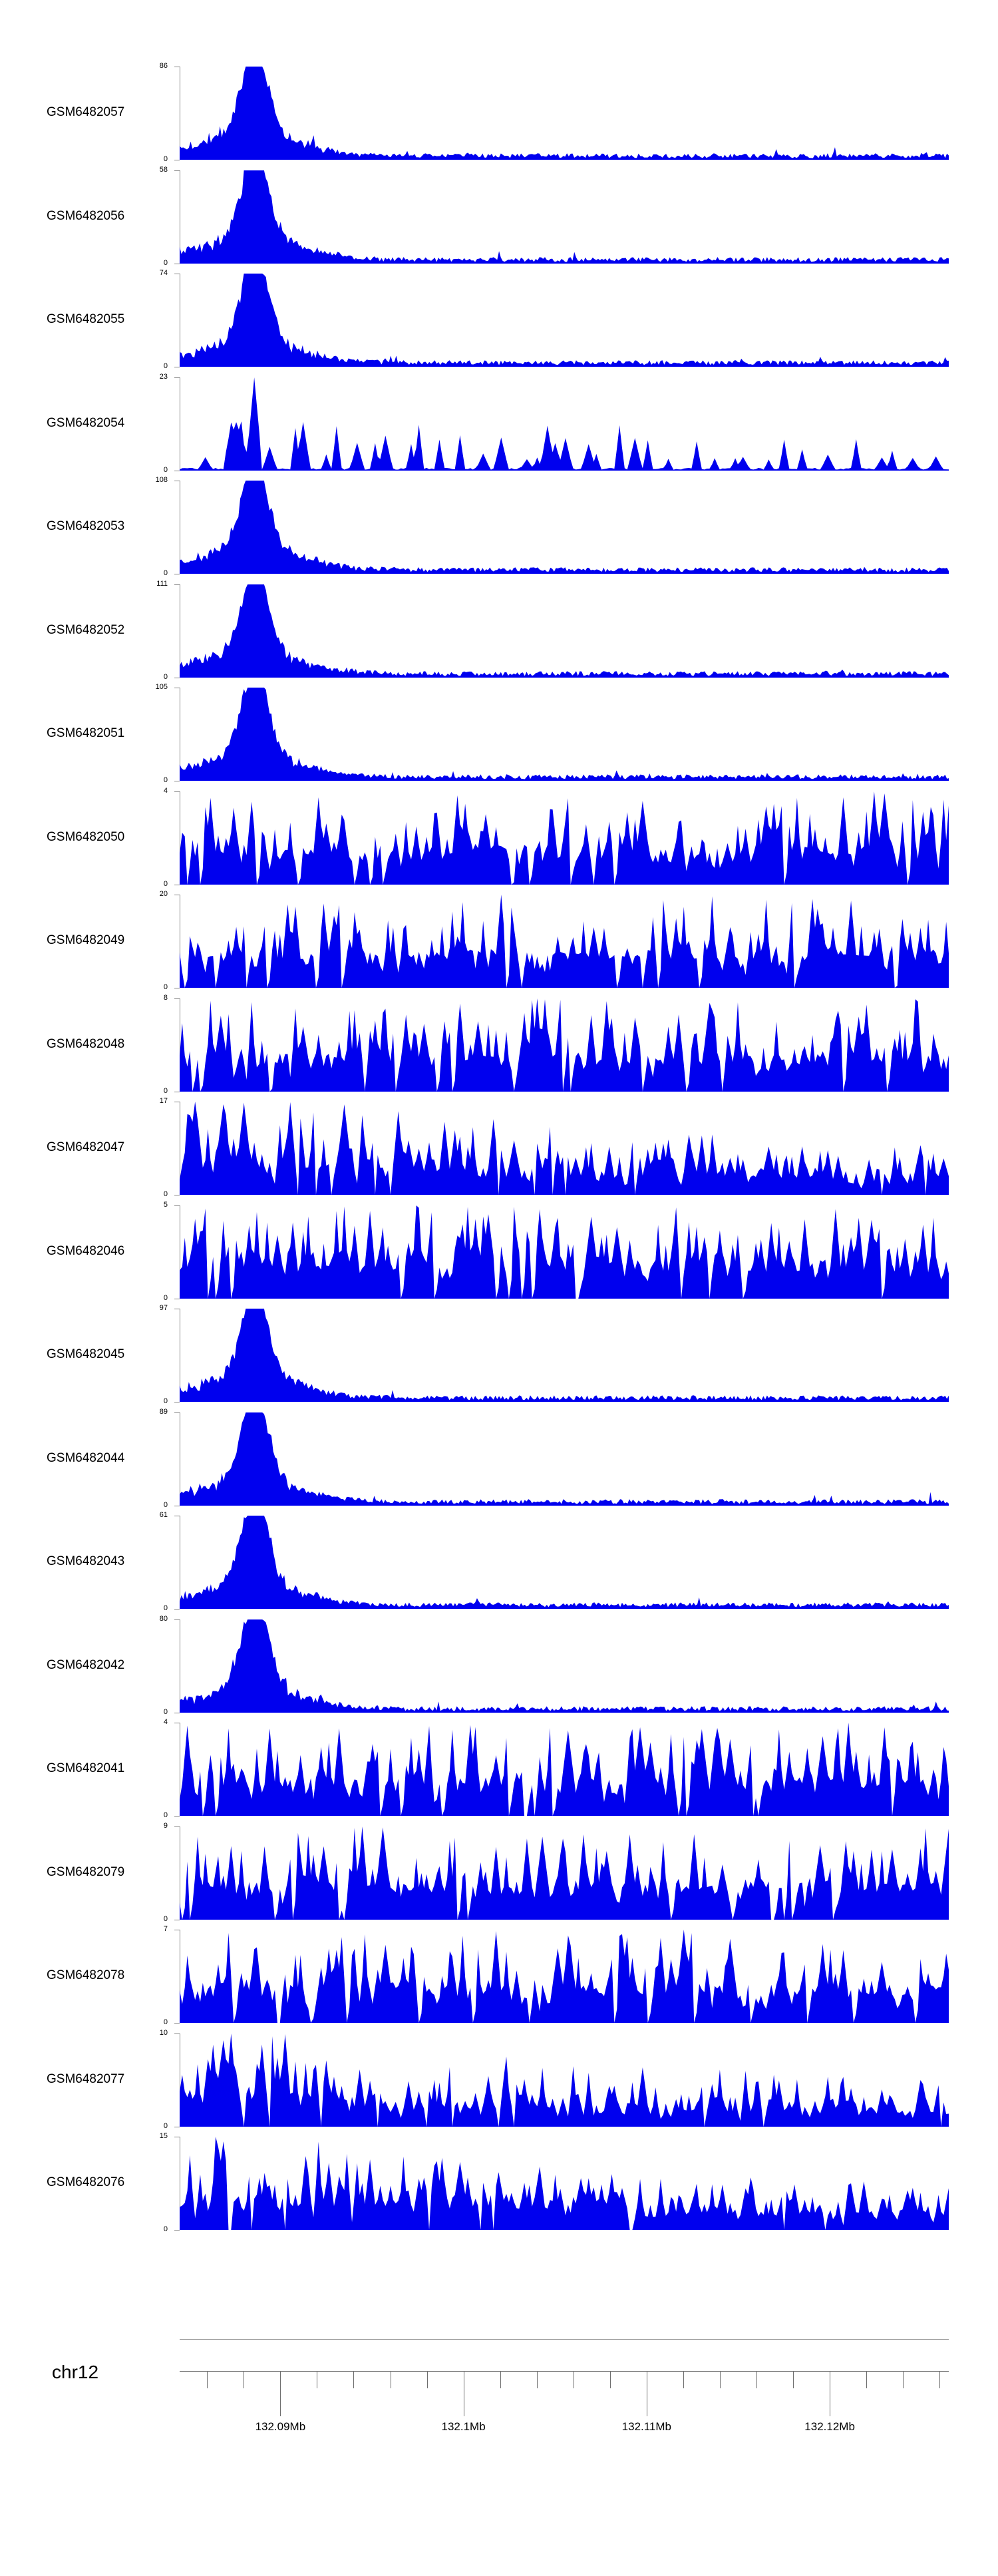 The height and width of the screenshot is (2576, 998). What do you see at coordinates (165, 997) in the screenshot?
I see `y-axis-max-value: 8` at bounding box center [165, 997].